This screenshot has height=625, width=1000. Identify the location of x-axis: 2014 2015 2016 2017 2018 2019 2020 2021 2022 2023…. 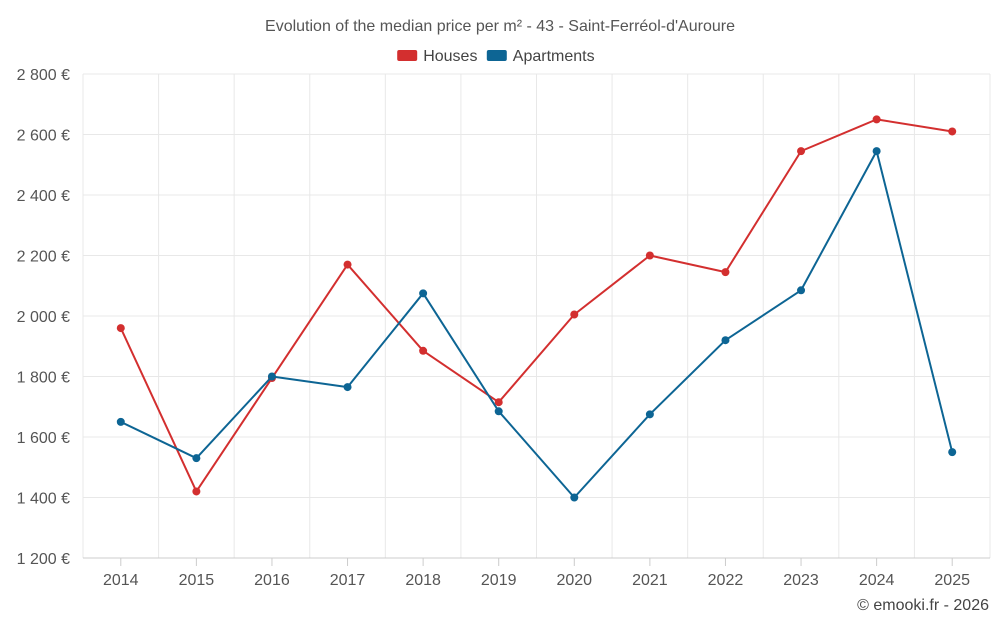
(536, 573).